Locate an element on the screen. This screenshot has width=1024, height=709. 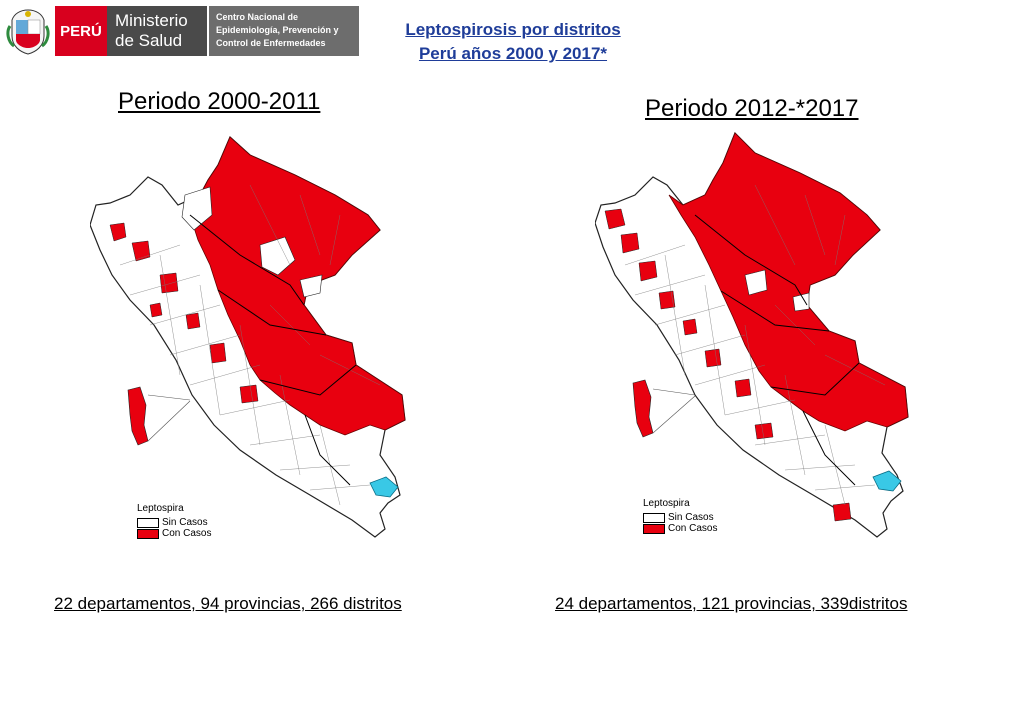
ministerio-logo: Ministerio de Salud is located at coordinates (157, 31).